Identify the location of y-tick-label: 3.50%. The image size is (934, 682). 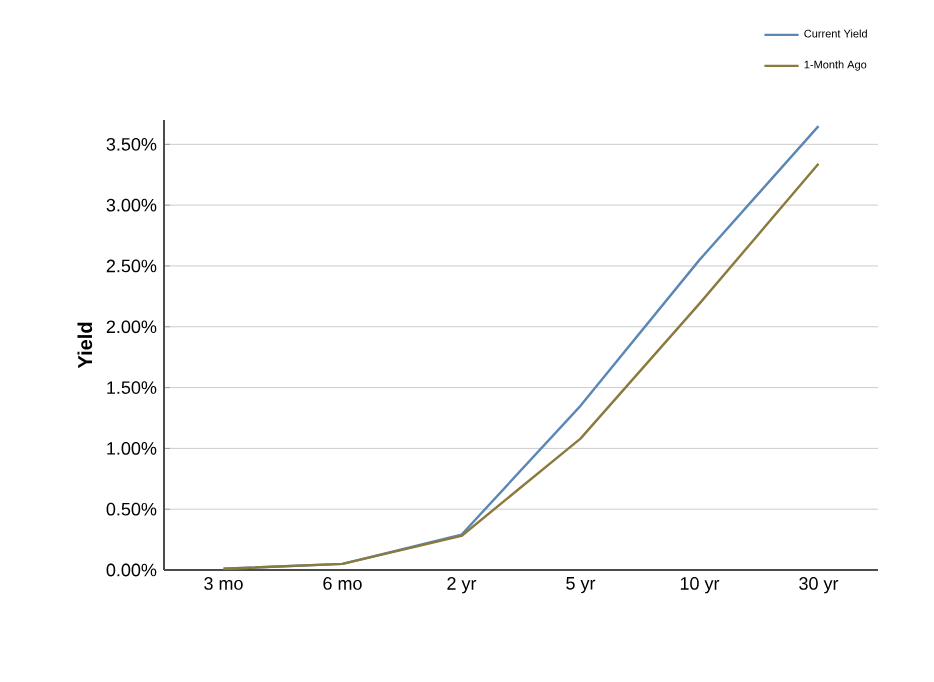
(131, 144).